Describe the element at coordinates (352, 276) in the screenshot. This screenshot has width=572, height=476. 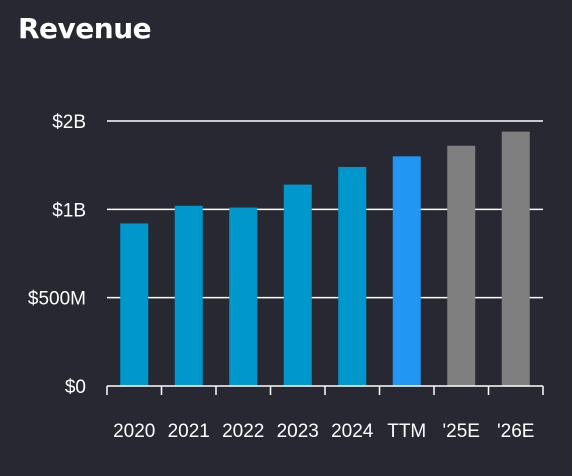
I see `bar-2024` at that location.